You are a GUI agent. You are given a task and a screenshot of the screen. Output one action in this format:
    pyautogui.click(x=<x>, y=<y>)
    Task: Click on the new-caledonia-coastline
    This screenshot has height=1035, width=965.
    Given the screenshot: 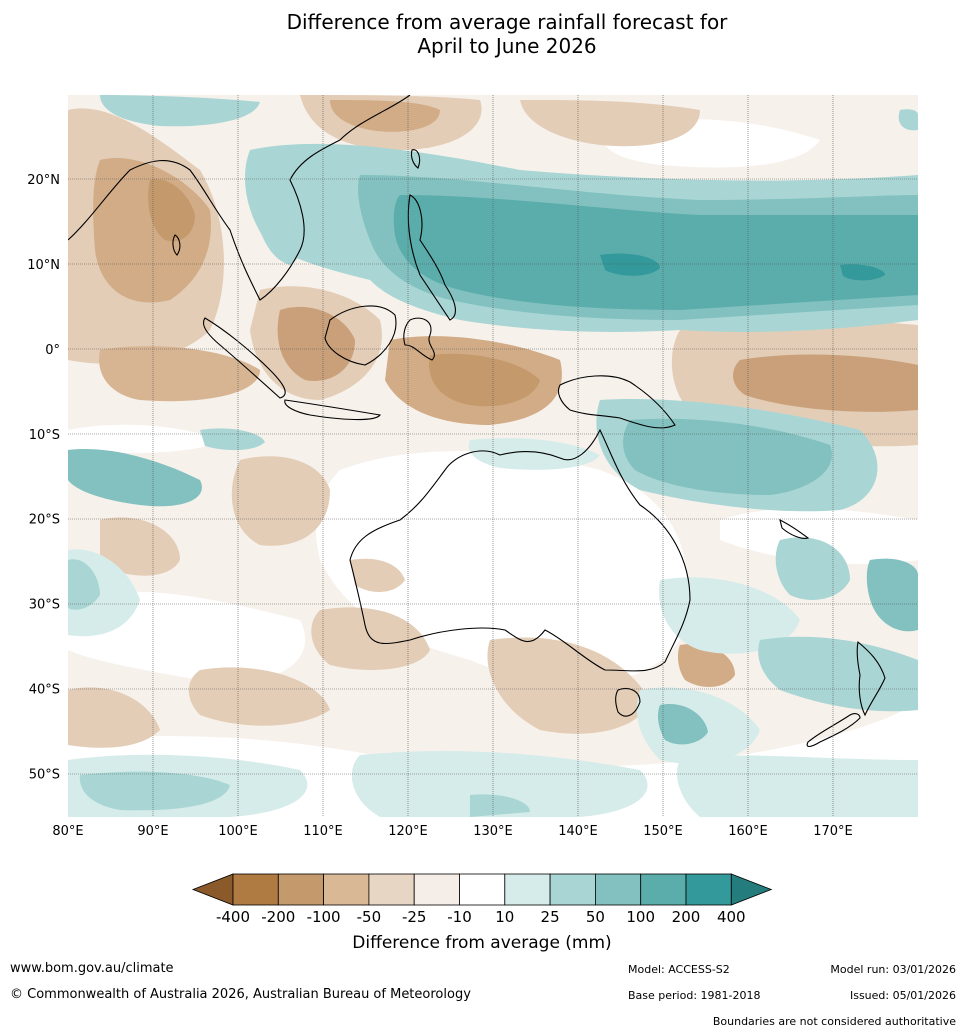 What is the action you would take?
    pyautogui.click(x=794, y=528)
    